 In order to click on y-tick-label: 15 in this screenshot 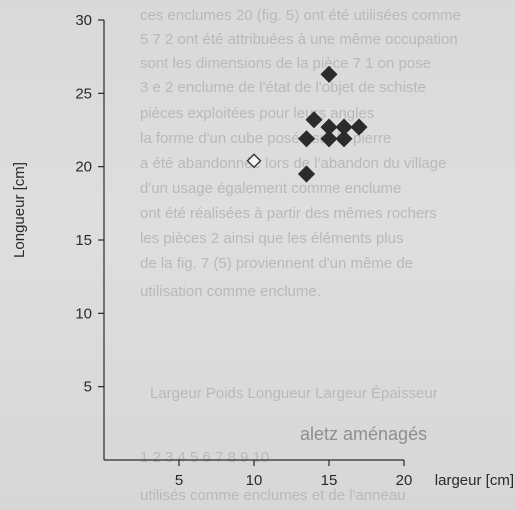, I will do `click(83, 240)`.